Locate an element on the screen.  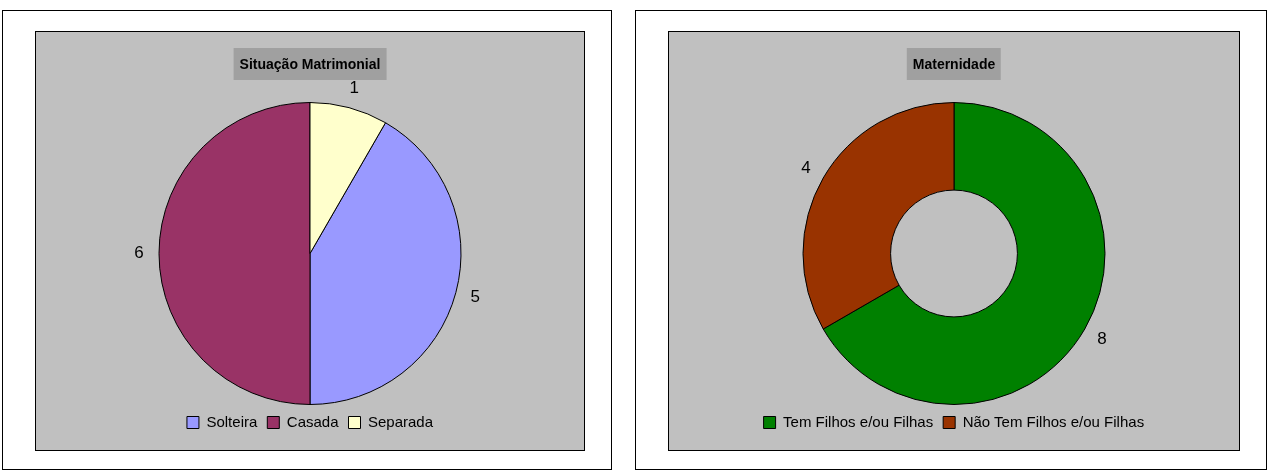
chart-title: Situação Matrimonial is located at coordinates (310, 64).